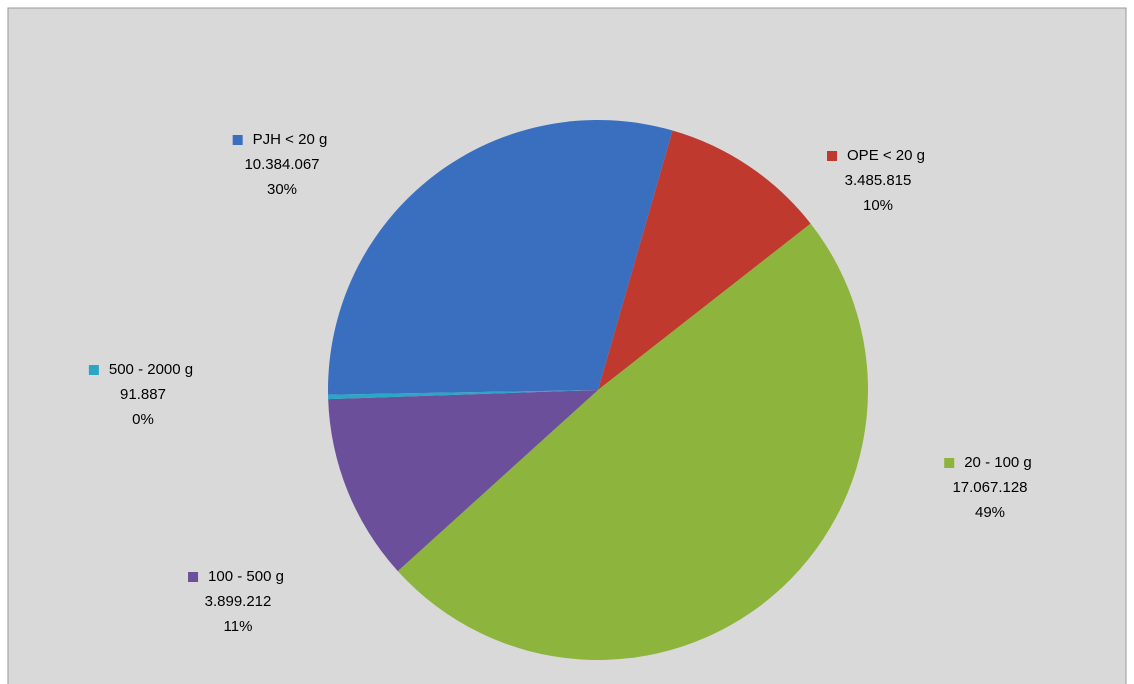 The height and width of the screenshot is (684, 1134). What do you see at coordinates (151, 369) in the screenshot?
I see `slice-label-name: 500 - 2000 g` at bounding box center [151, 369].